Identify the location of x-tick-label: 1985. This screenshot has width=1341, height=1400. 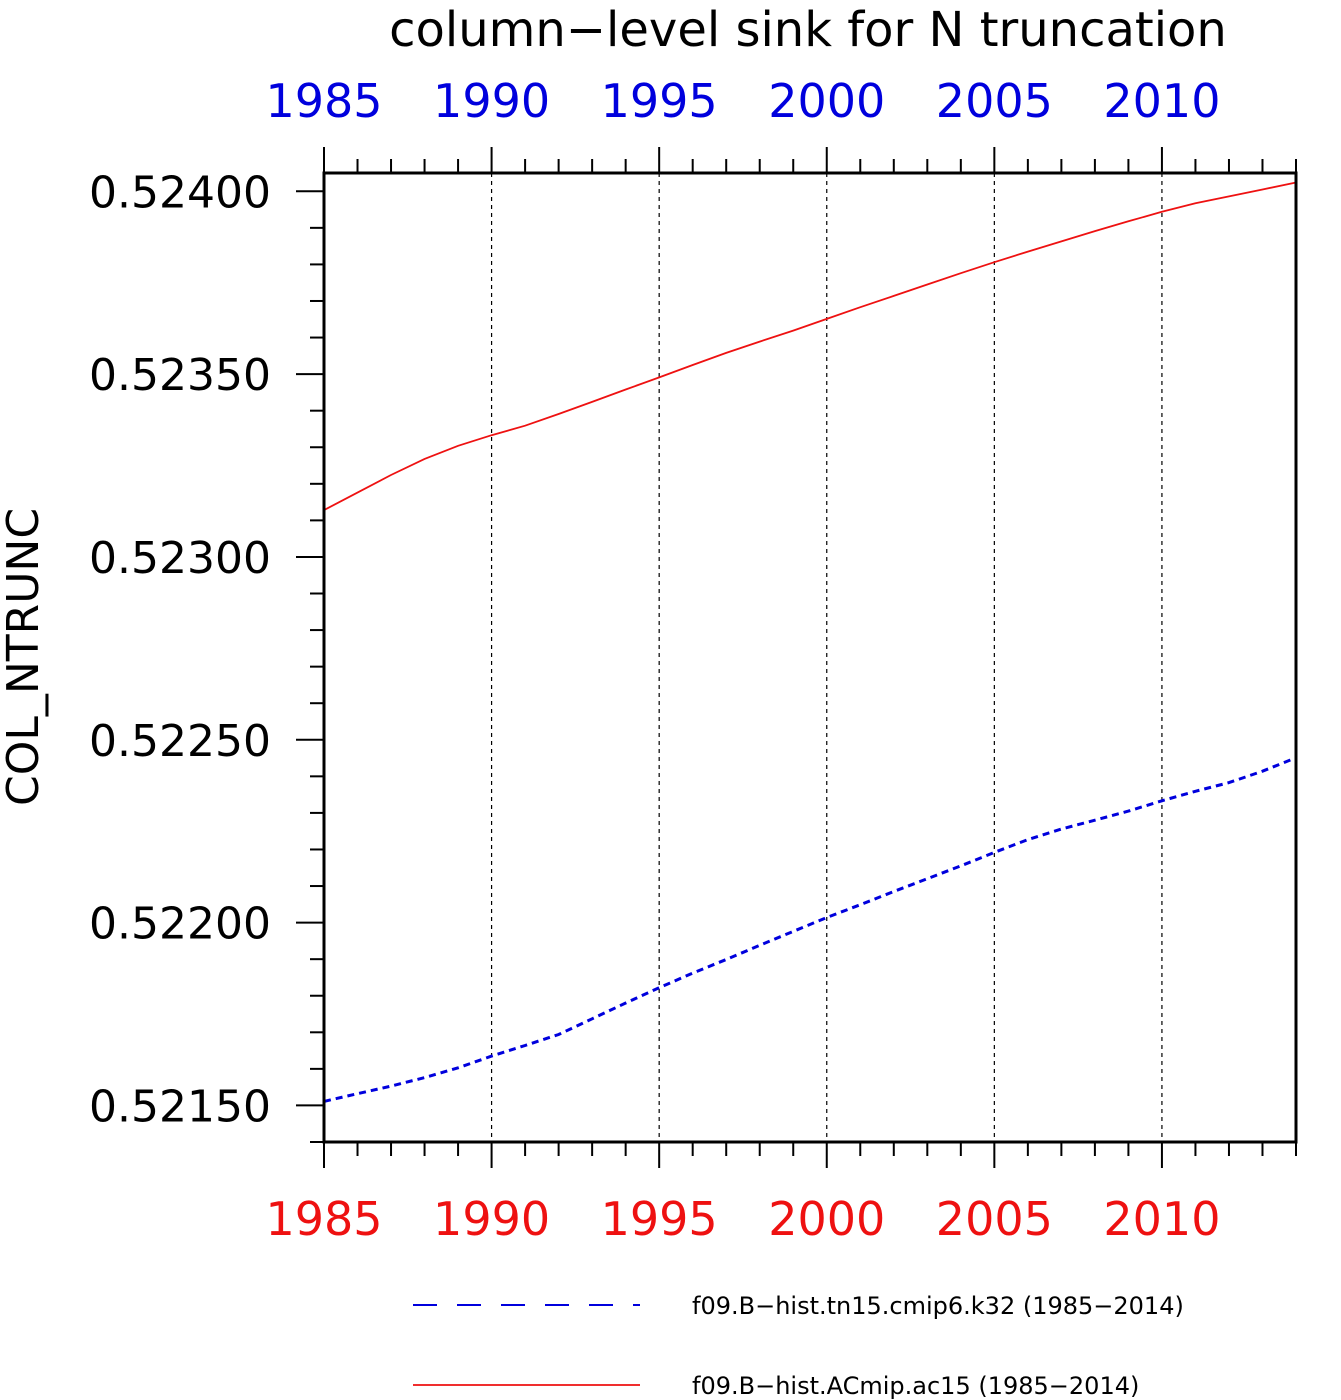
(323, 1219).